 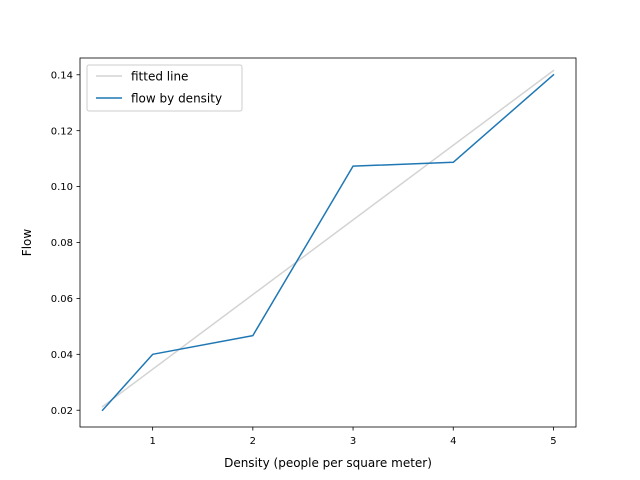 I want to click on x-tick-label: 4, so click(x=453, y=441).